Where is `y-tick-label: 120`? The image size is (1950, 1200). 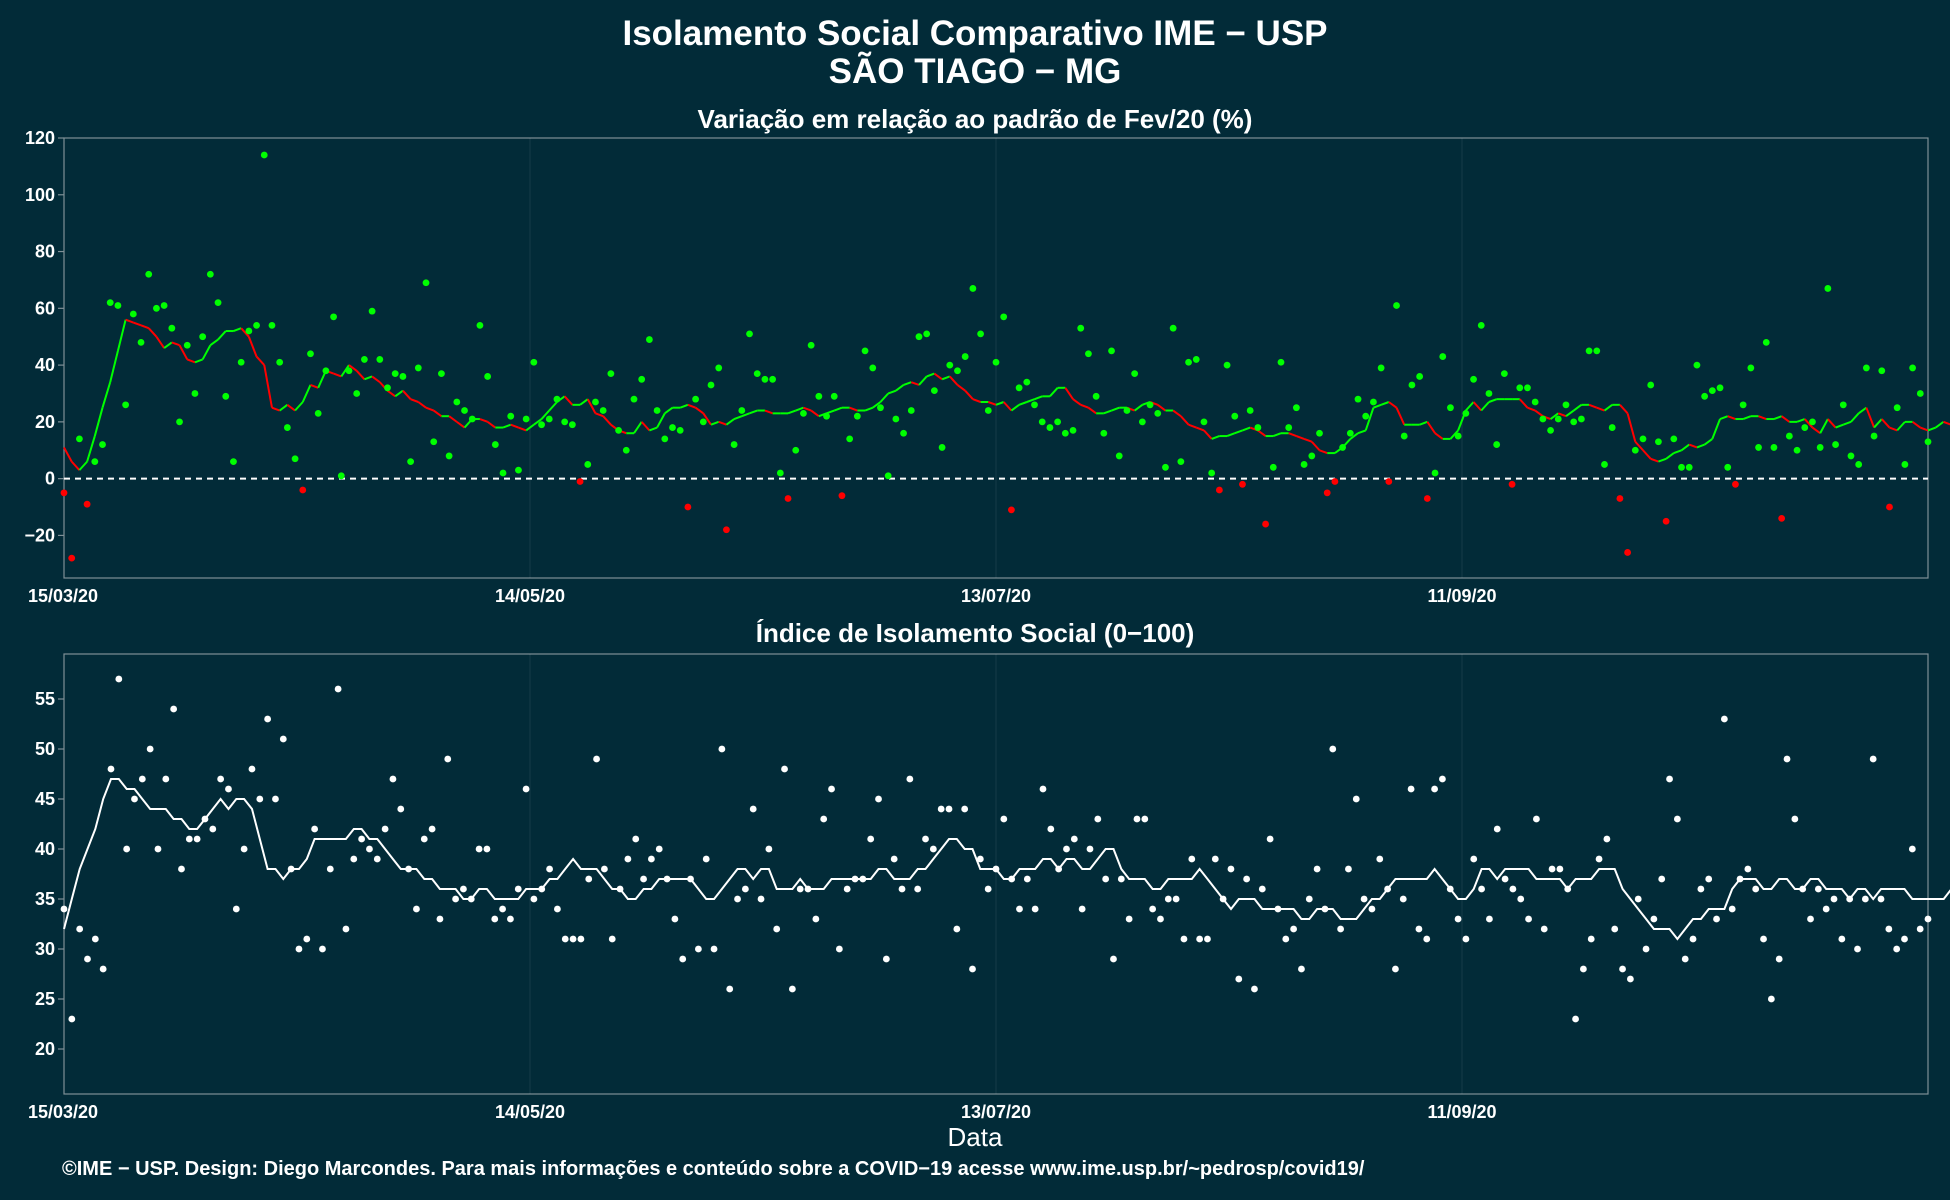 y-tick-label: 120 is located at coordinates (40, 138).